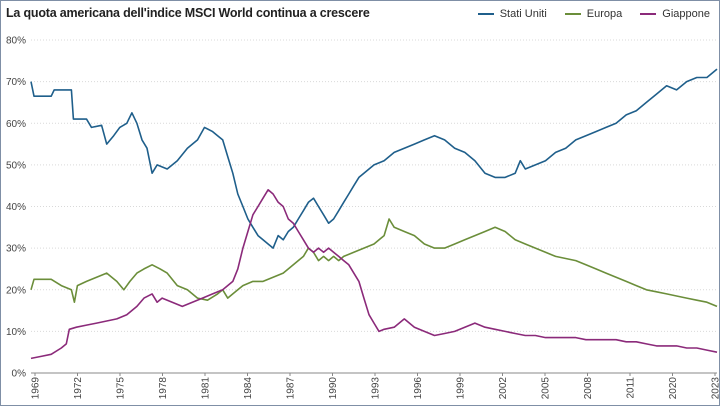 This screenshot has width=720, height=406. Describe the element at coordinates (291, 388) in the screenshot. I see `x-tick-label-6: 1987` at that location.